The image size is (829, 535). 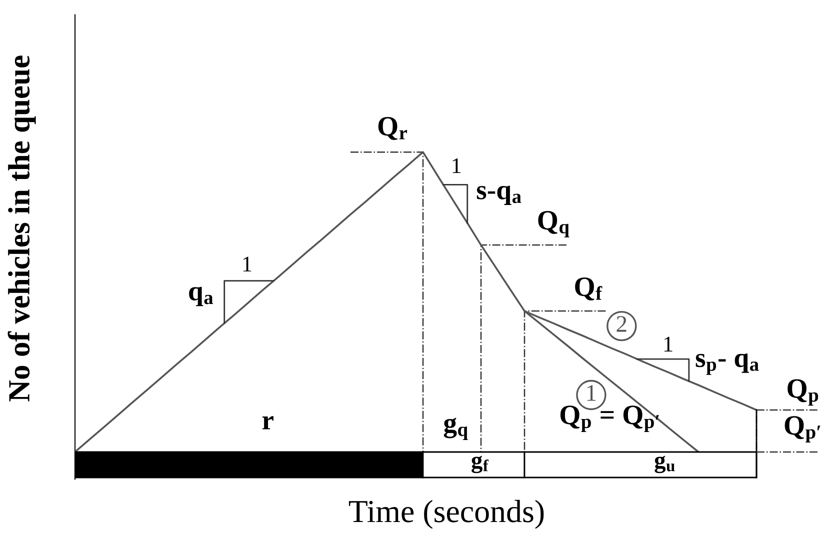 I want to click on series-label: 1, so click(x=591, y=393).